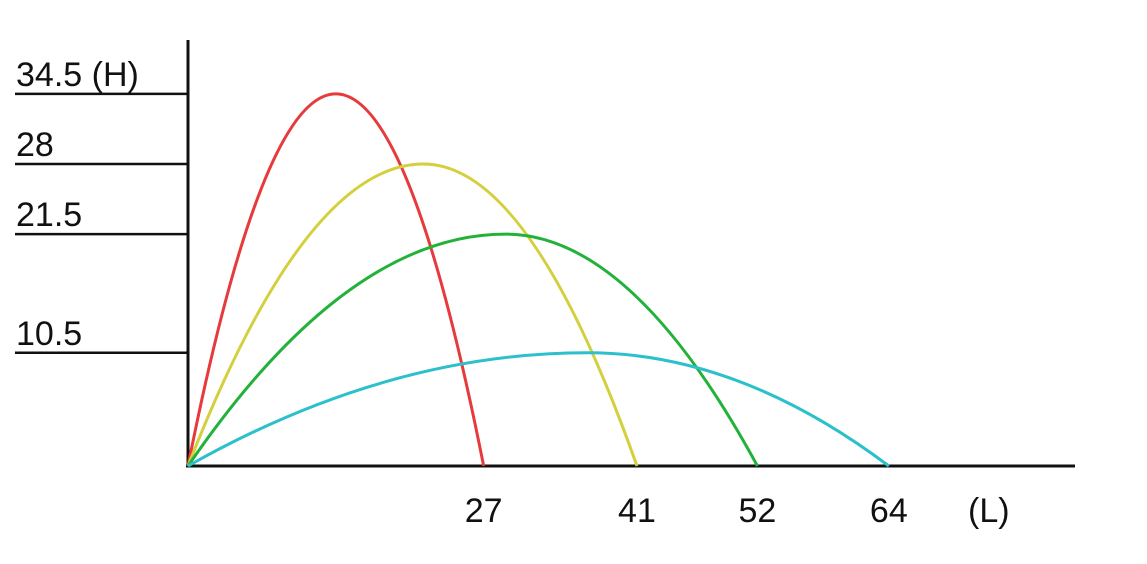 Image resolution: width=1147 pixels, height=564 pixels. Describe the element at coordinates (49, 334) in the screenshot. I see `y-tick-label: 10.5` at that location.